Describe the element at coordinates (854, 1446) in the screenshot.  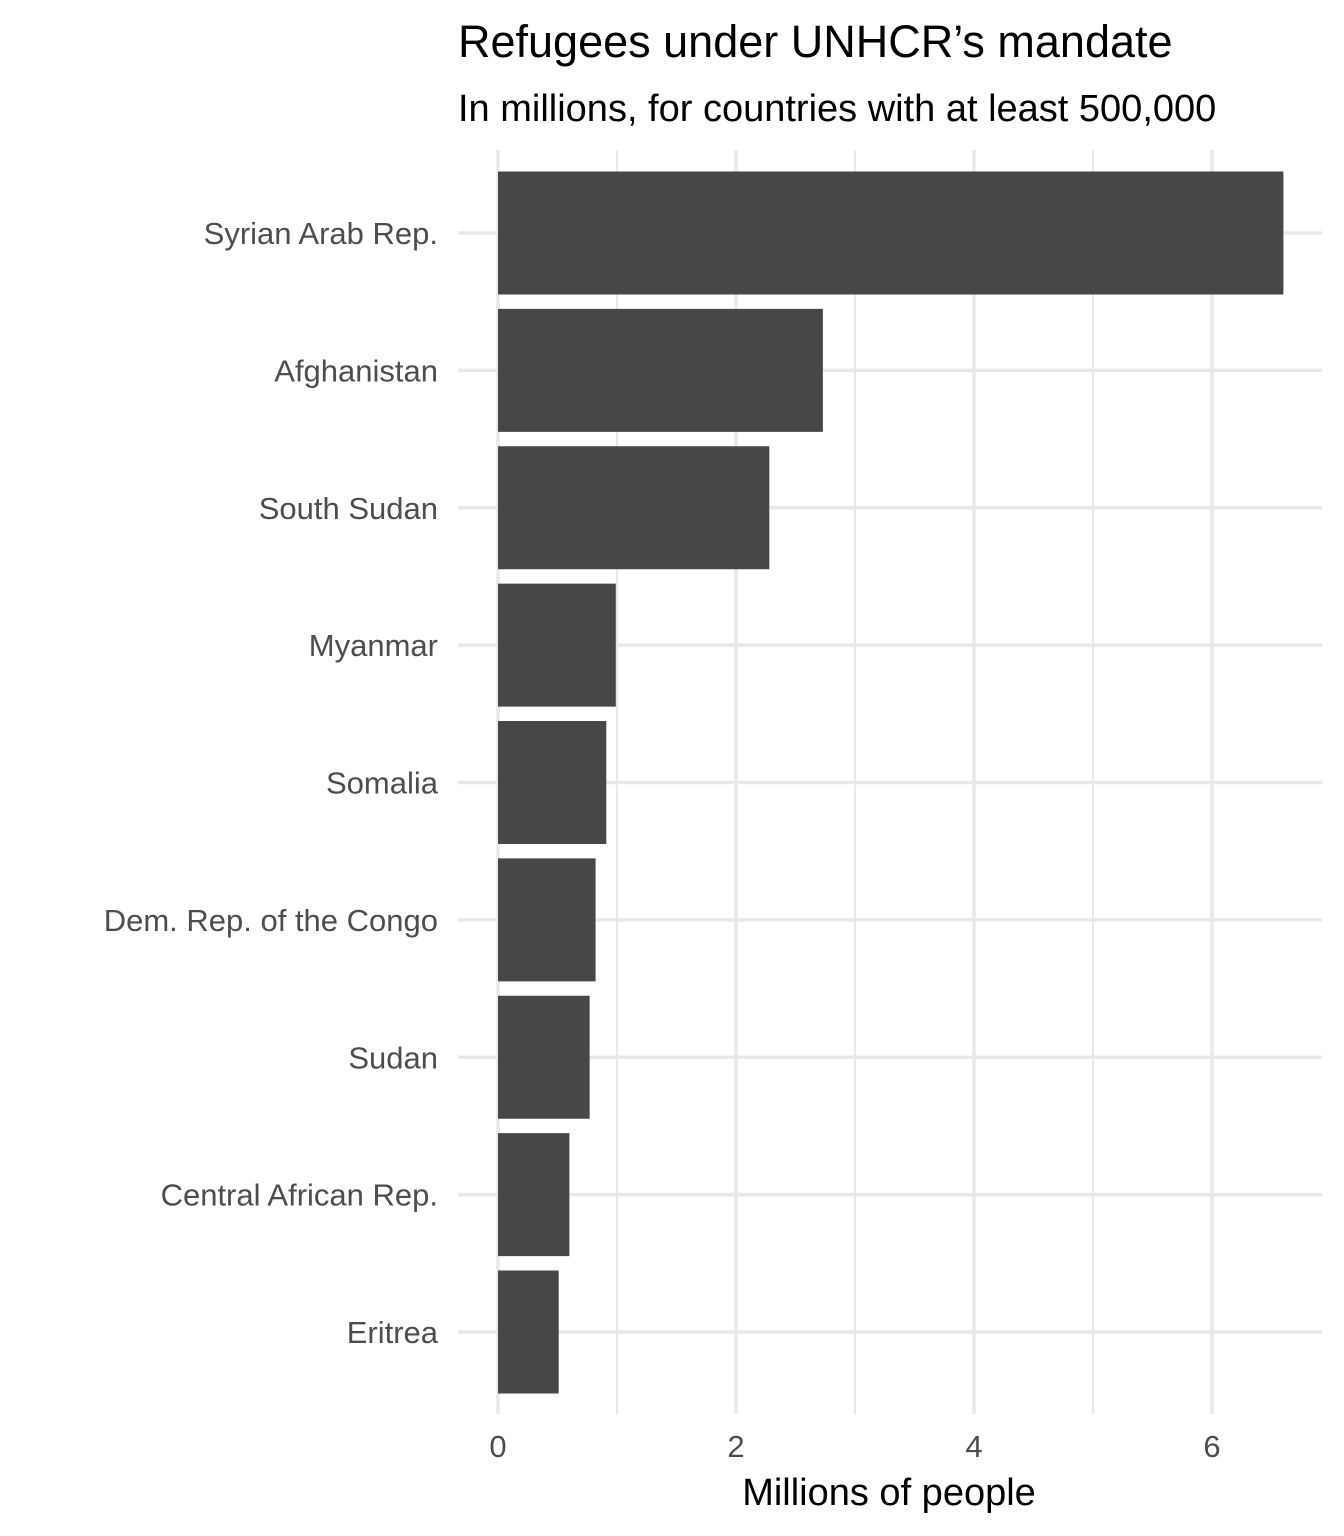
I see `x-tick-labels: 0 2 4 6` at that location.